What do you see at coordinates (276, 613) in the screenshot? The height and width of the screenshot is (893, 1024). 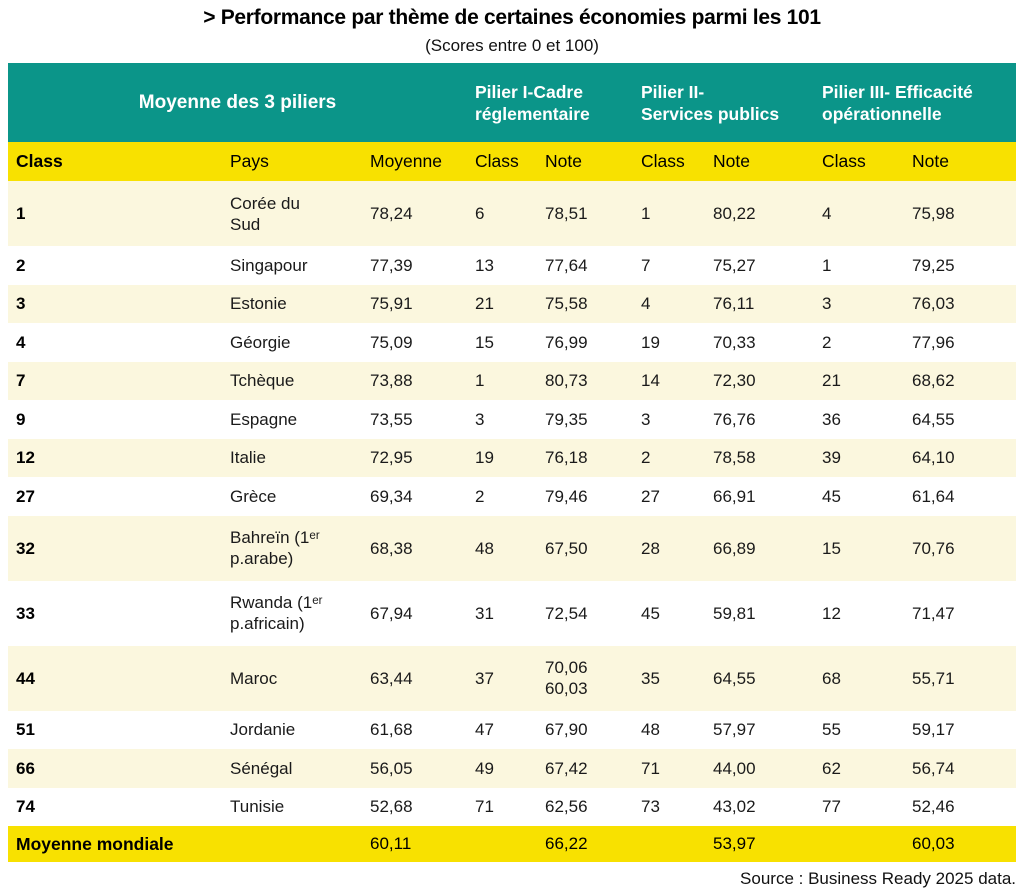 I see `cell-pays: Rwanda (1ᵉʳ p.africain)` at bounding box center [276, 613].